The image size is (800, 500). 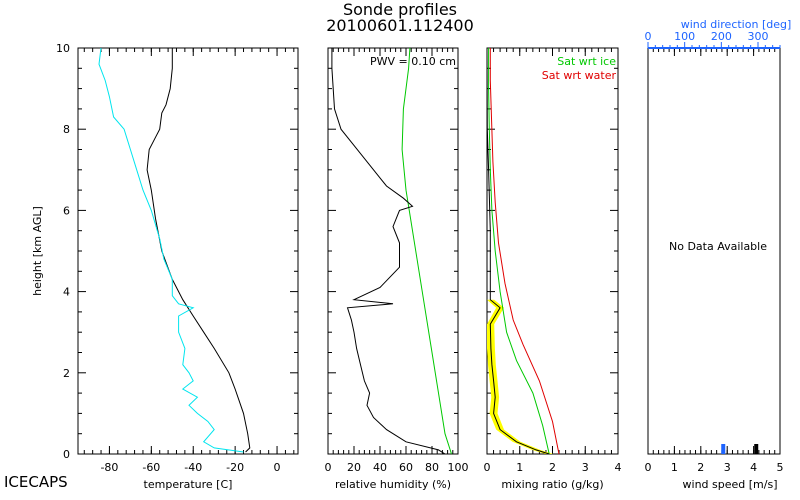 What do you see at coordinates (721, 36) in the screenshot?
I see `wind-direction-tick-label: 200` at bounding box center [721, 36].